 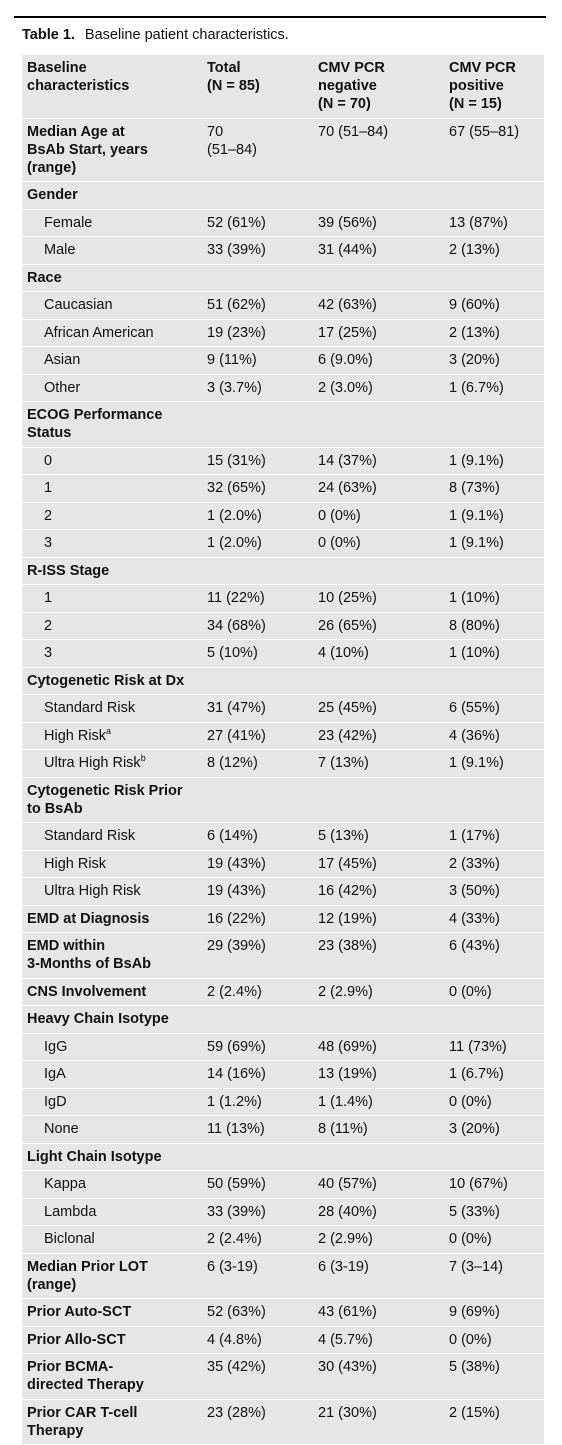 I want to click on value-cell: 12 (19%), so click(x=378, y=920).